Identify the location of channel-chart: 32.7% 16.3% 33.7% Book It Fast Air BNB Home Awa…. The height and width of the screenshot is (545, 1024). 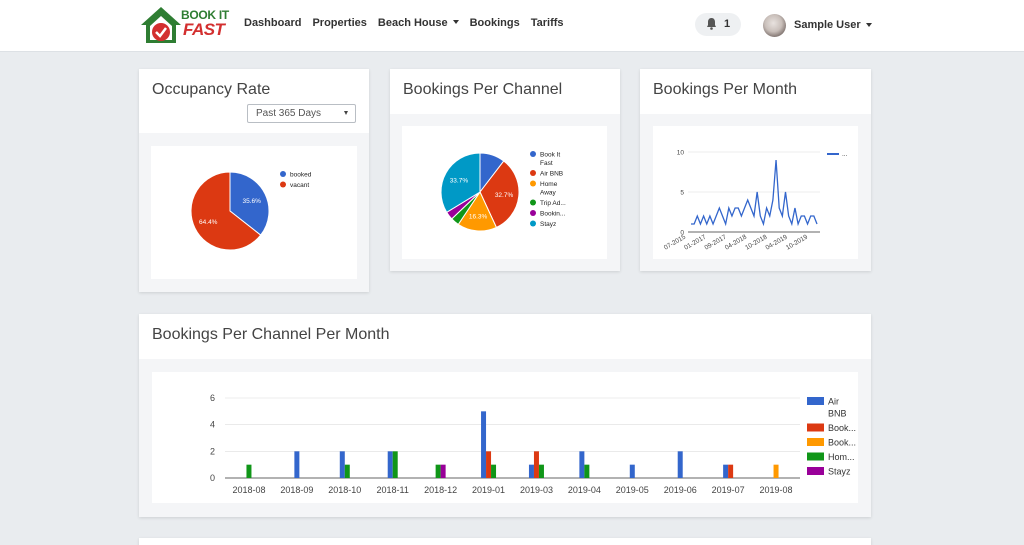
(504, 192).